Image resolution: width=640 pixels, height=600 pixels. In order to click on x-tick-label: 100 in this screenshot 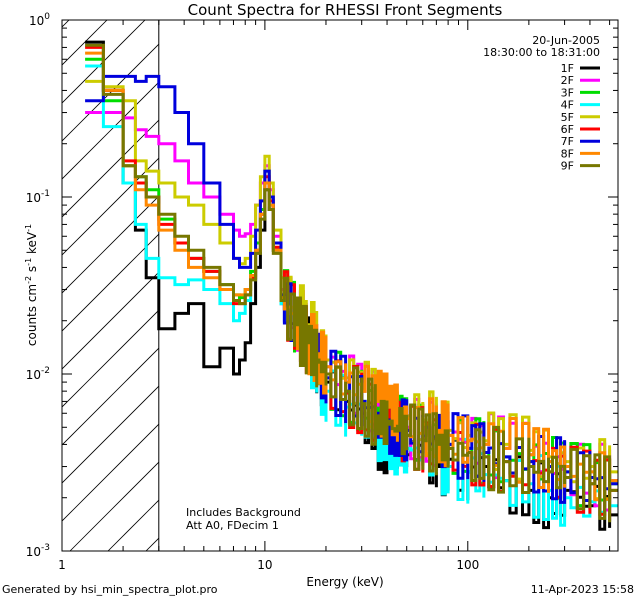, I will do `click(467, 565)`.